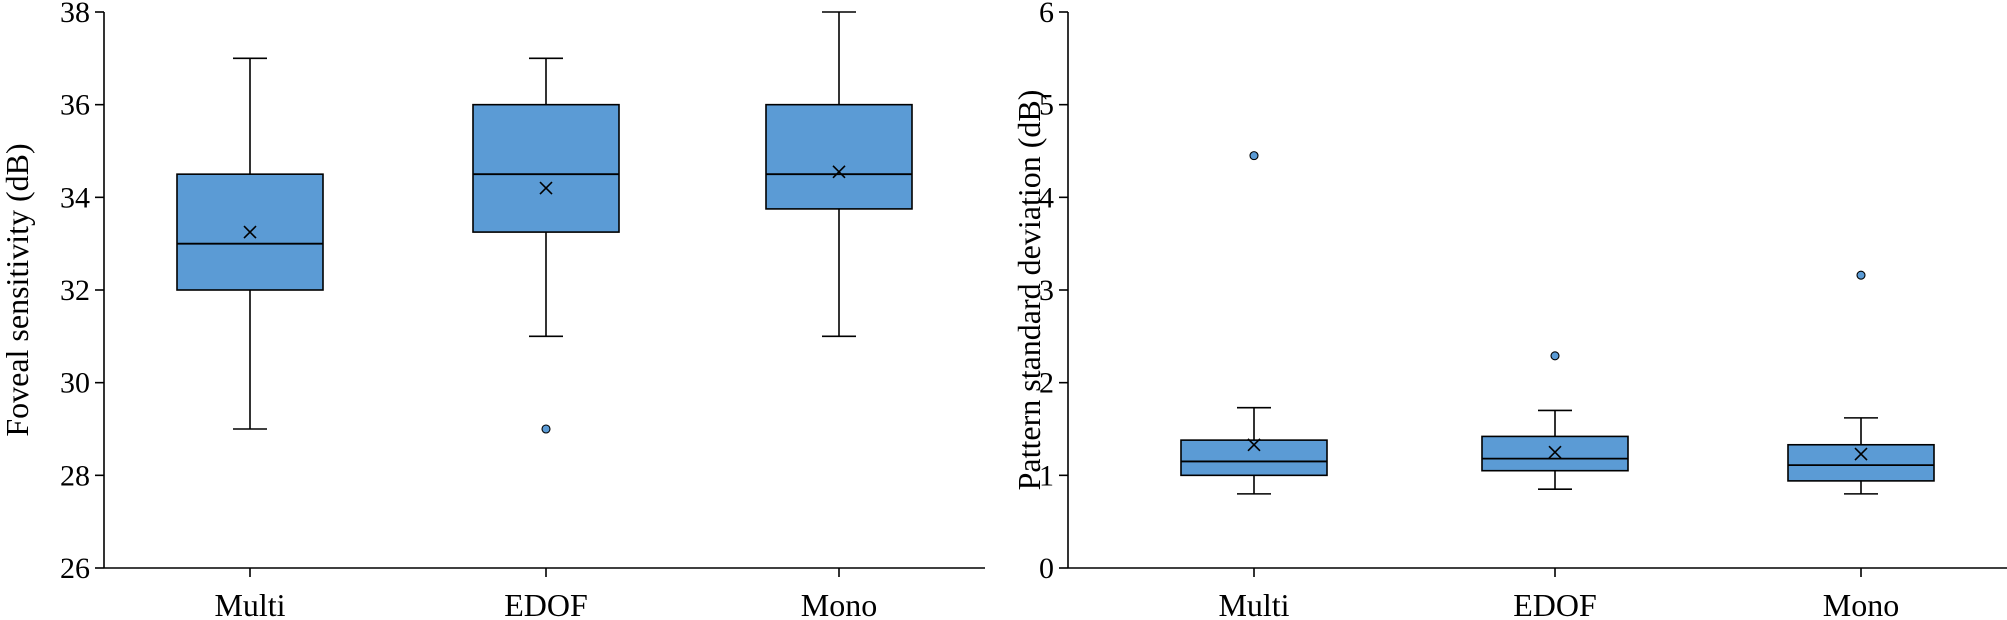 This screenshot has height=620, width=2007. I want to click on y-axis-title: Foveal sensitivity (dB), so click(17, 289).